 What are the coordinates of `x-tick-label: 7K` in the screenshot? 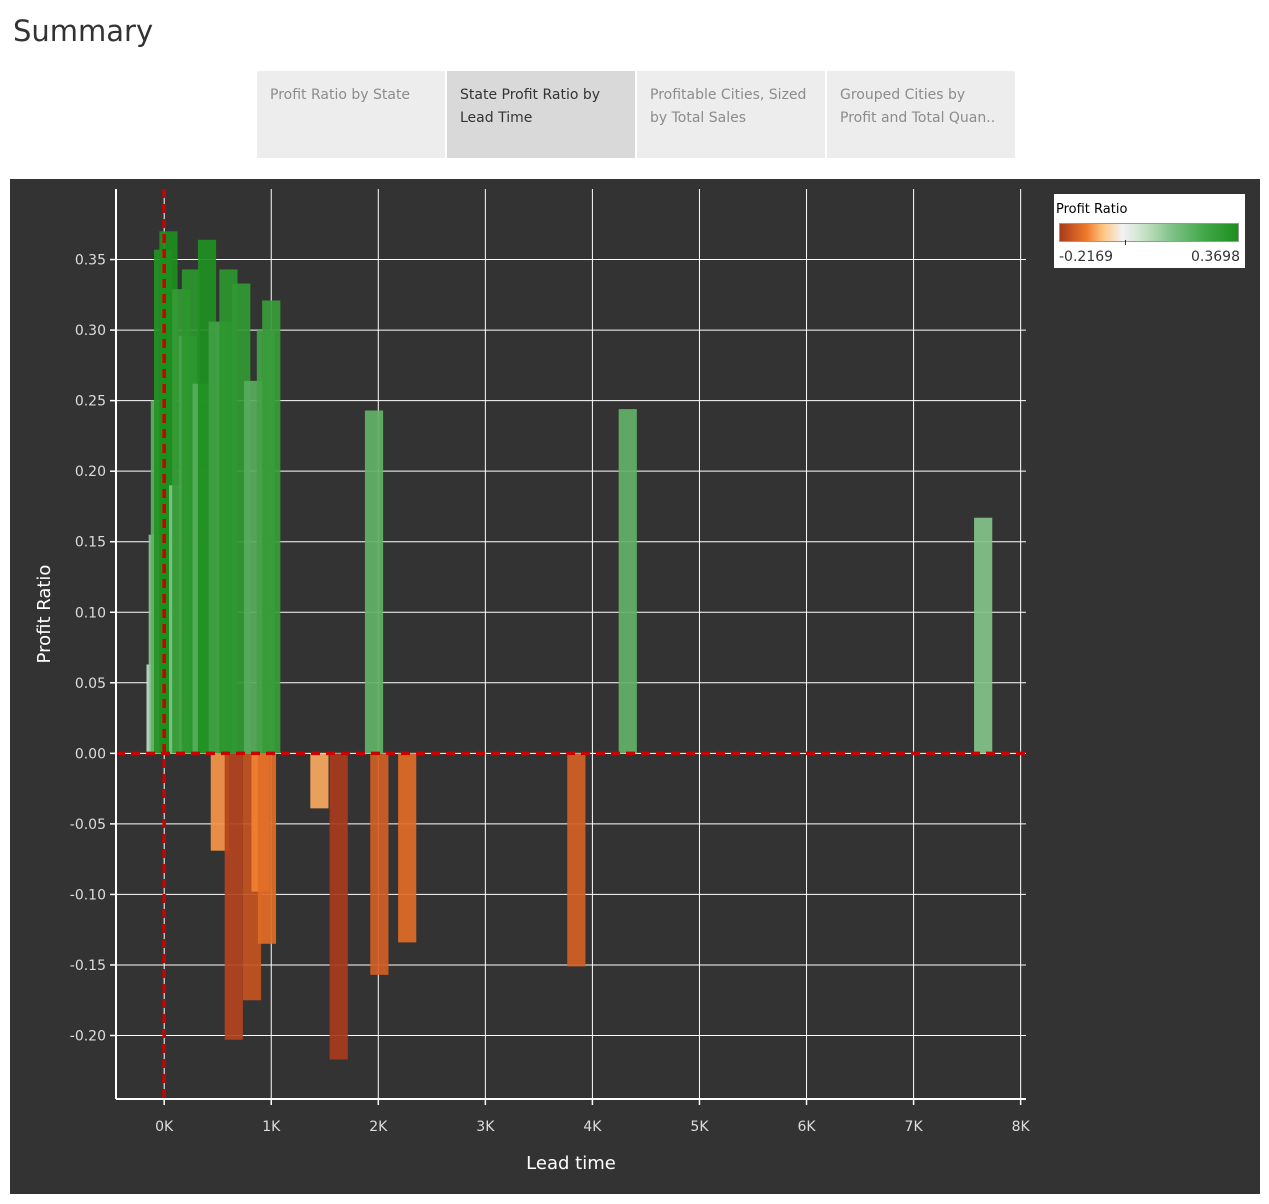 It's located at (914, 1127).